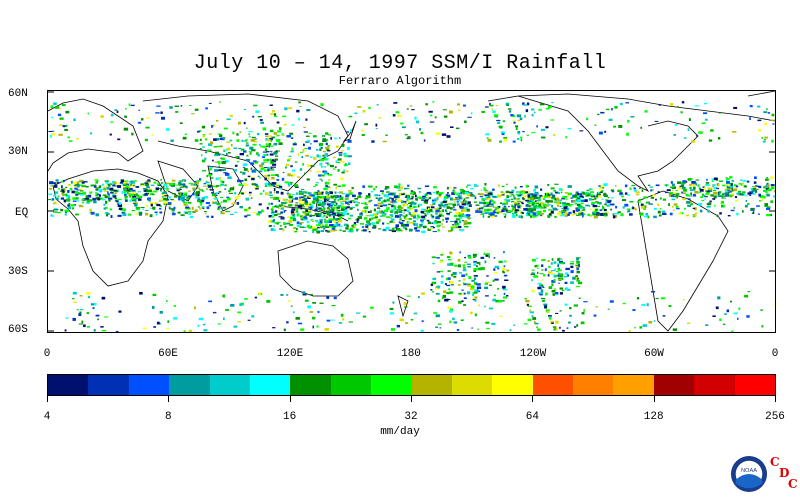  What do you see at coordinates (400, 432) in the screenshot?
I see `colorbar-units: mm/day` at bounding box center [400, 432].